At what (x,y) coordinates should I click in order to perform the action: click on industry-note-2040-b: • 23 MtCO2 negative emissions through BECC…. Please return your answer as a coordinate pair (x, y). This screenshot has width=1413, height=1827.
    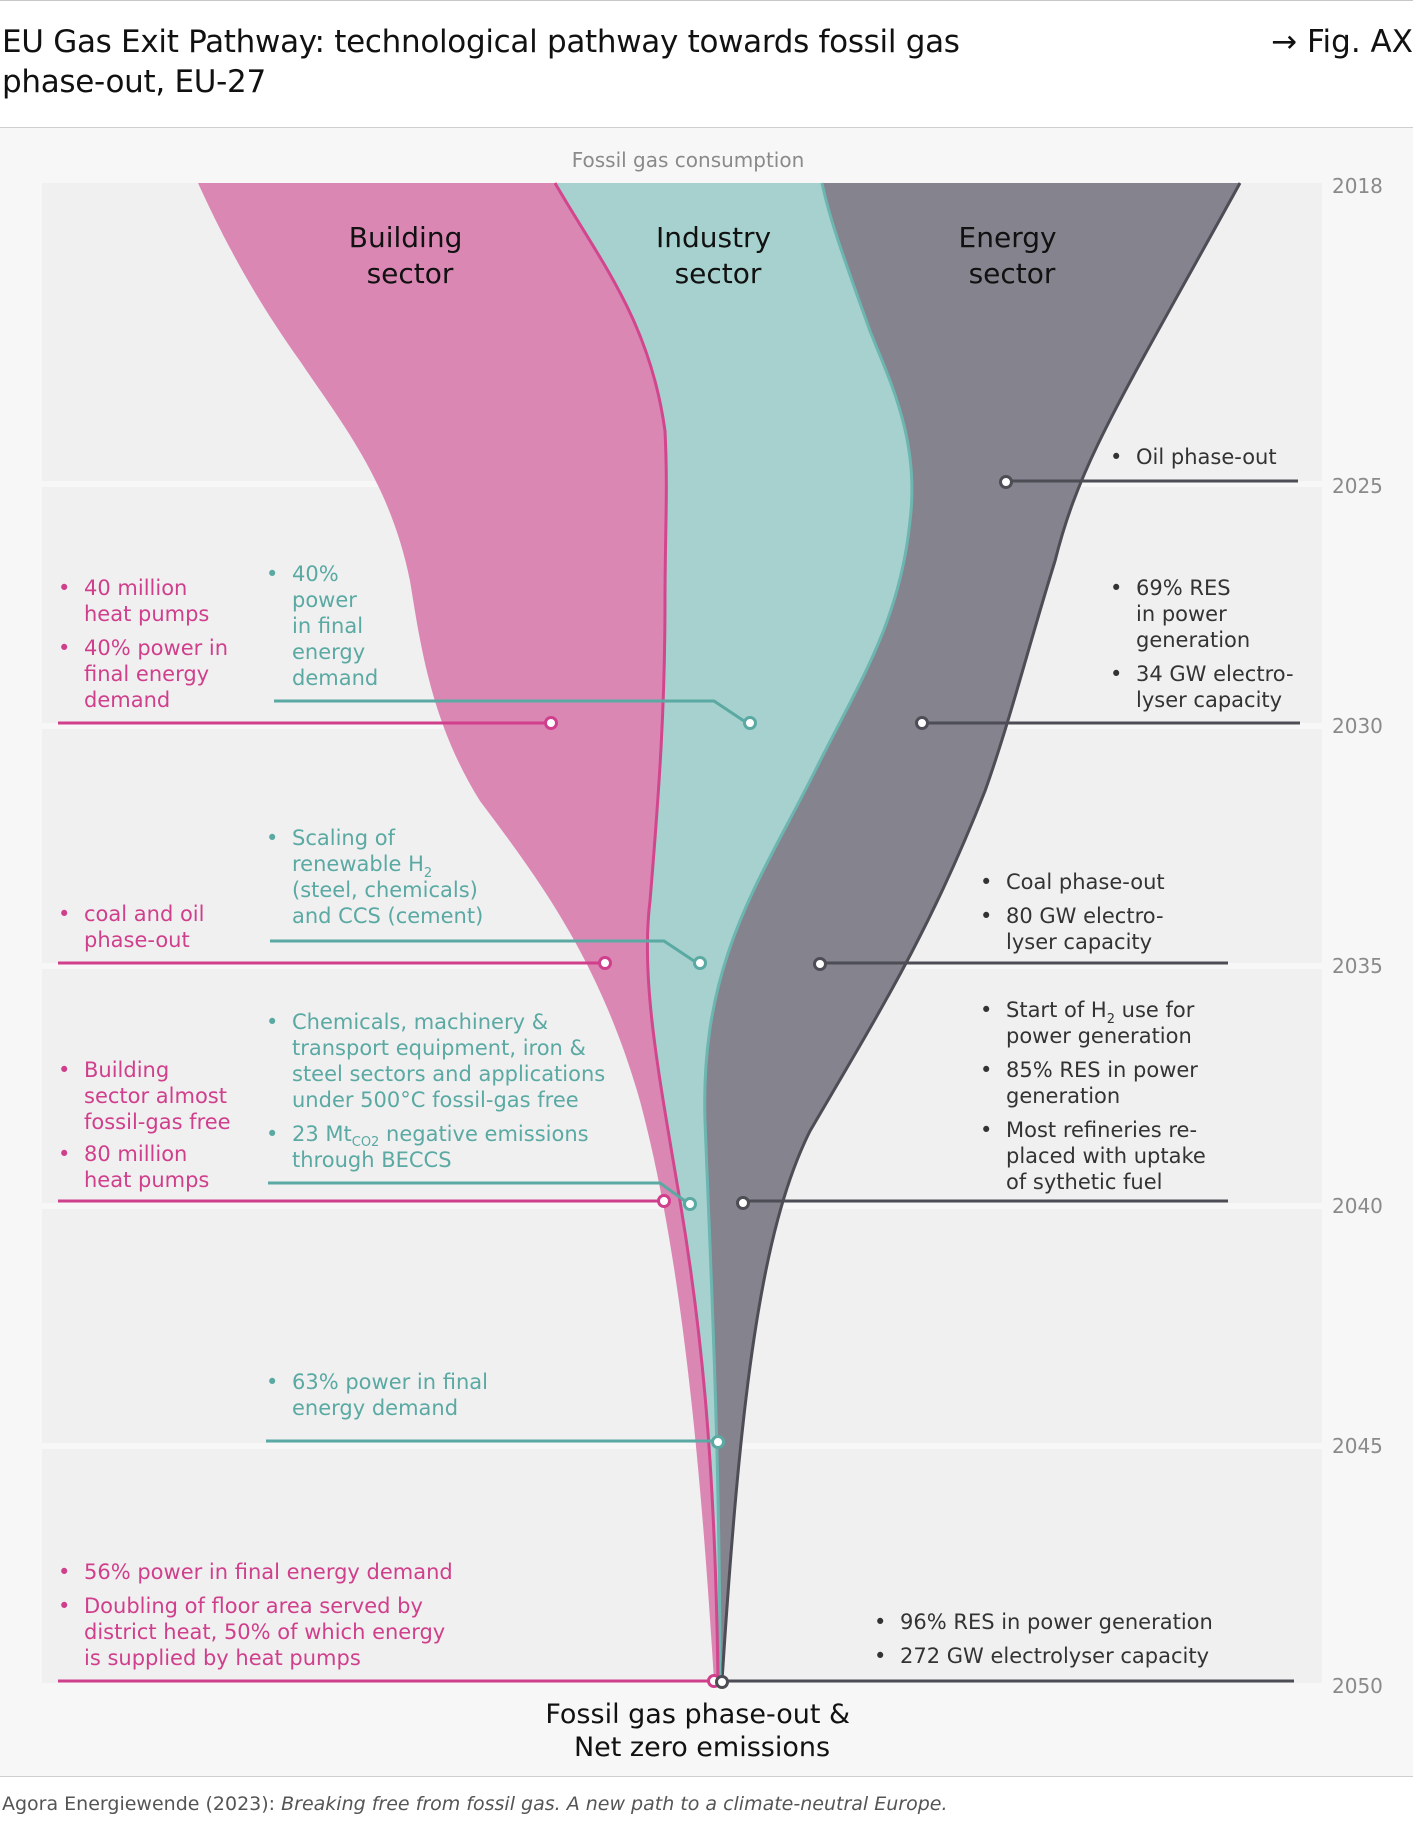
    Looking at the image, I should click on (427, 1147).